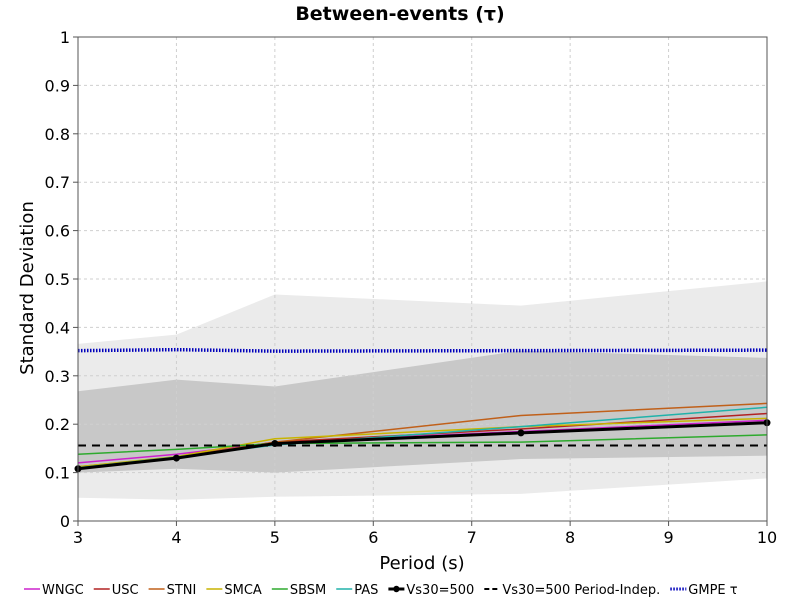  What do you see at coordinates (182, 590) in the screenshot?
I see `legend-label: STNI` at bounding box center [182, 590].